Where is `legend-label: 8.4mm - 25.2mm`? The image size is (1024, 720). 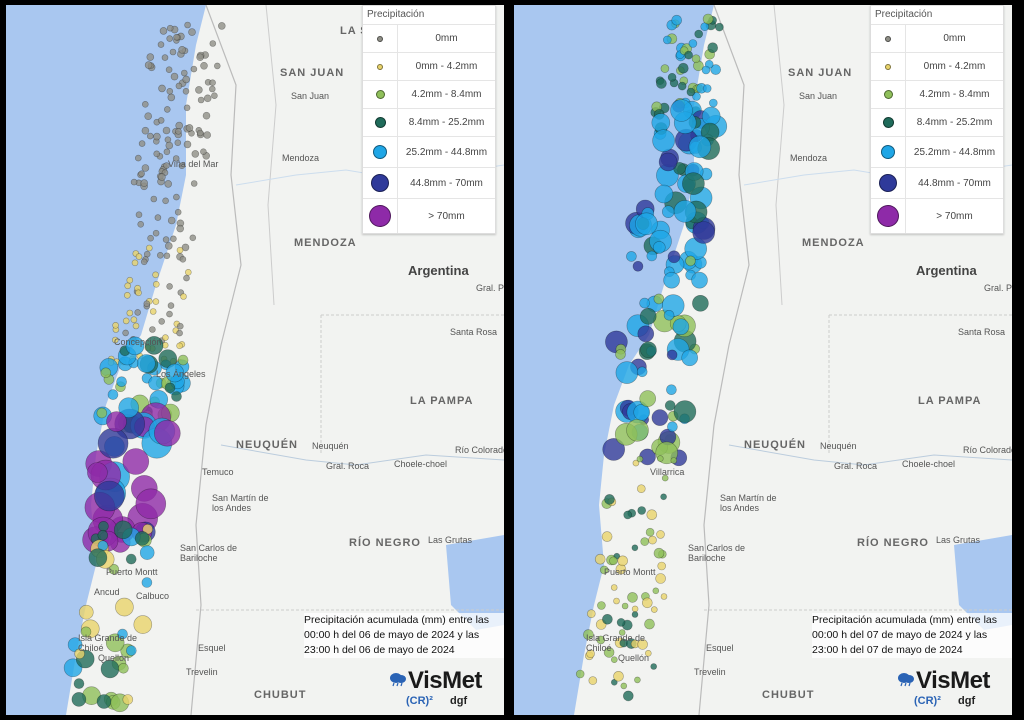
legend-label: 8.4mm - 25.2mm is located at coordinates (446, 122).